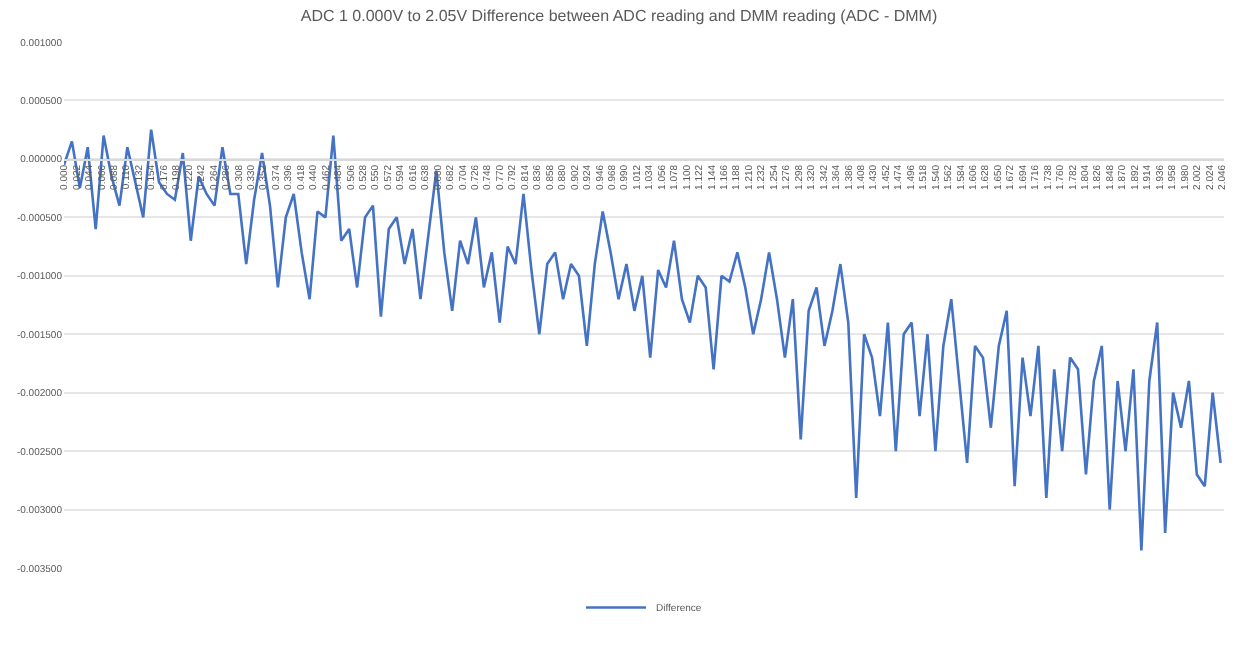 The height and width of the screenshot is (650, 1238). Describe the element at coordinates (619, 15) in the screenshot. I see `chart-title: ADC 1 0.000V to 2.05V Difference between ADC reading and DMM reading (ADC - DMM)` at that location.